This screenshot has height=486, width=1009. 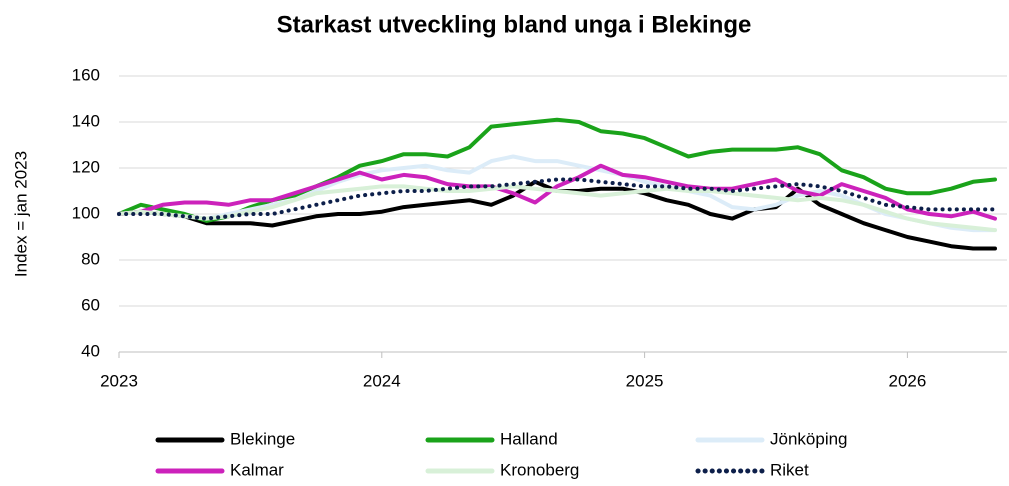 What do you see at coordinates (20, 214) in the screenshot?
I see `y-axis-label: Index = jan 2023` at bounding box center [20, 214].